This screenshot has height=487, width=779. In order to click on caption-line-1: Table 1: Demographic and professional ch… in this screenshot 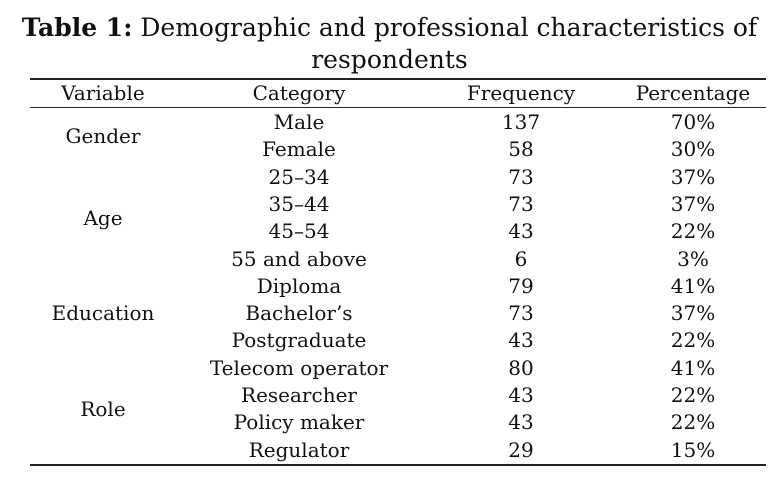, I will do `click(389, 28)`.